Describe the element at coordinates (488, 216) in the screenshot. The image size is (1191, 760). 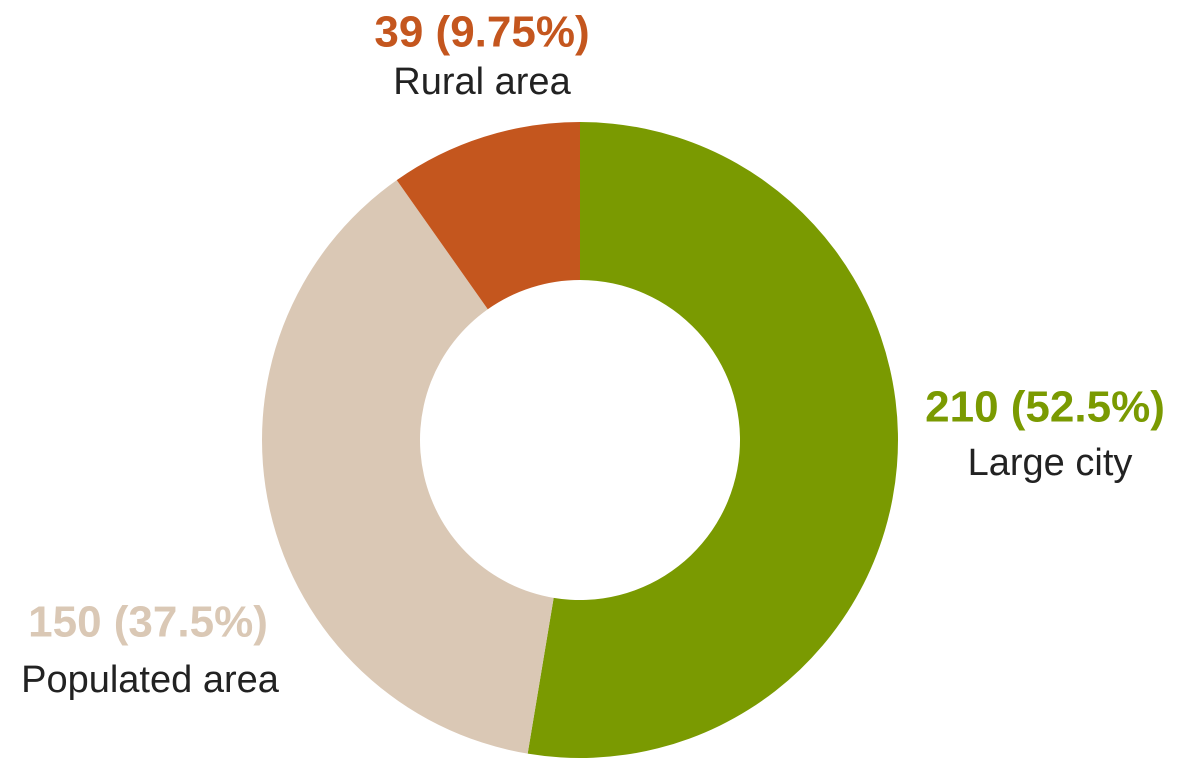
I see `donut-slice` at that location.